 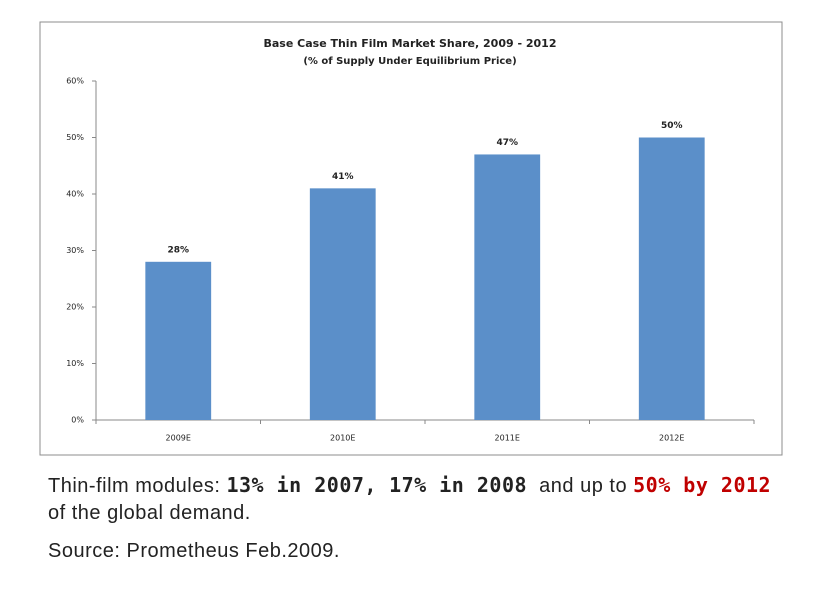 What do you see at coordinates (702, 485) in the screenshot?
I see `caption-highlight: 50% by 2012` at bounding box center [702, 485].